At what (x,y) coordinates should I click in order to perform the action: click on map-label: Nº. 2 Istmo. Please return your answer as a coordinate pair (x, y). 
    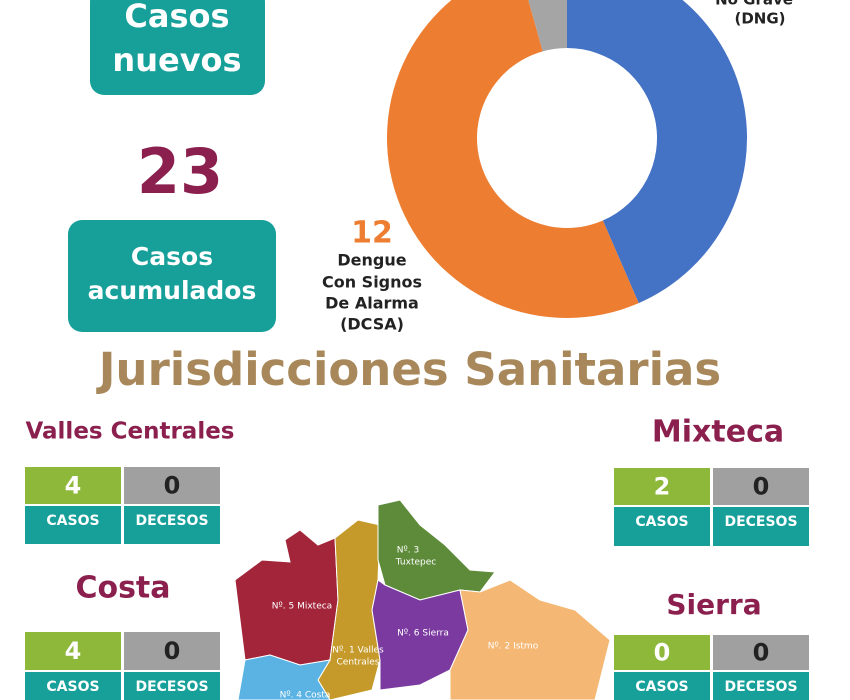
    Looking at the image, I should click on (513, 647).